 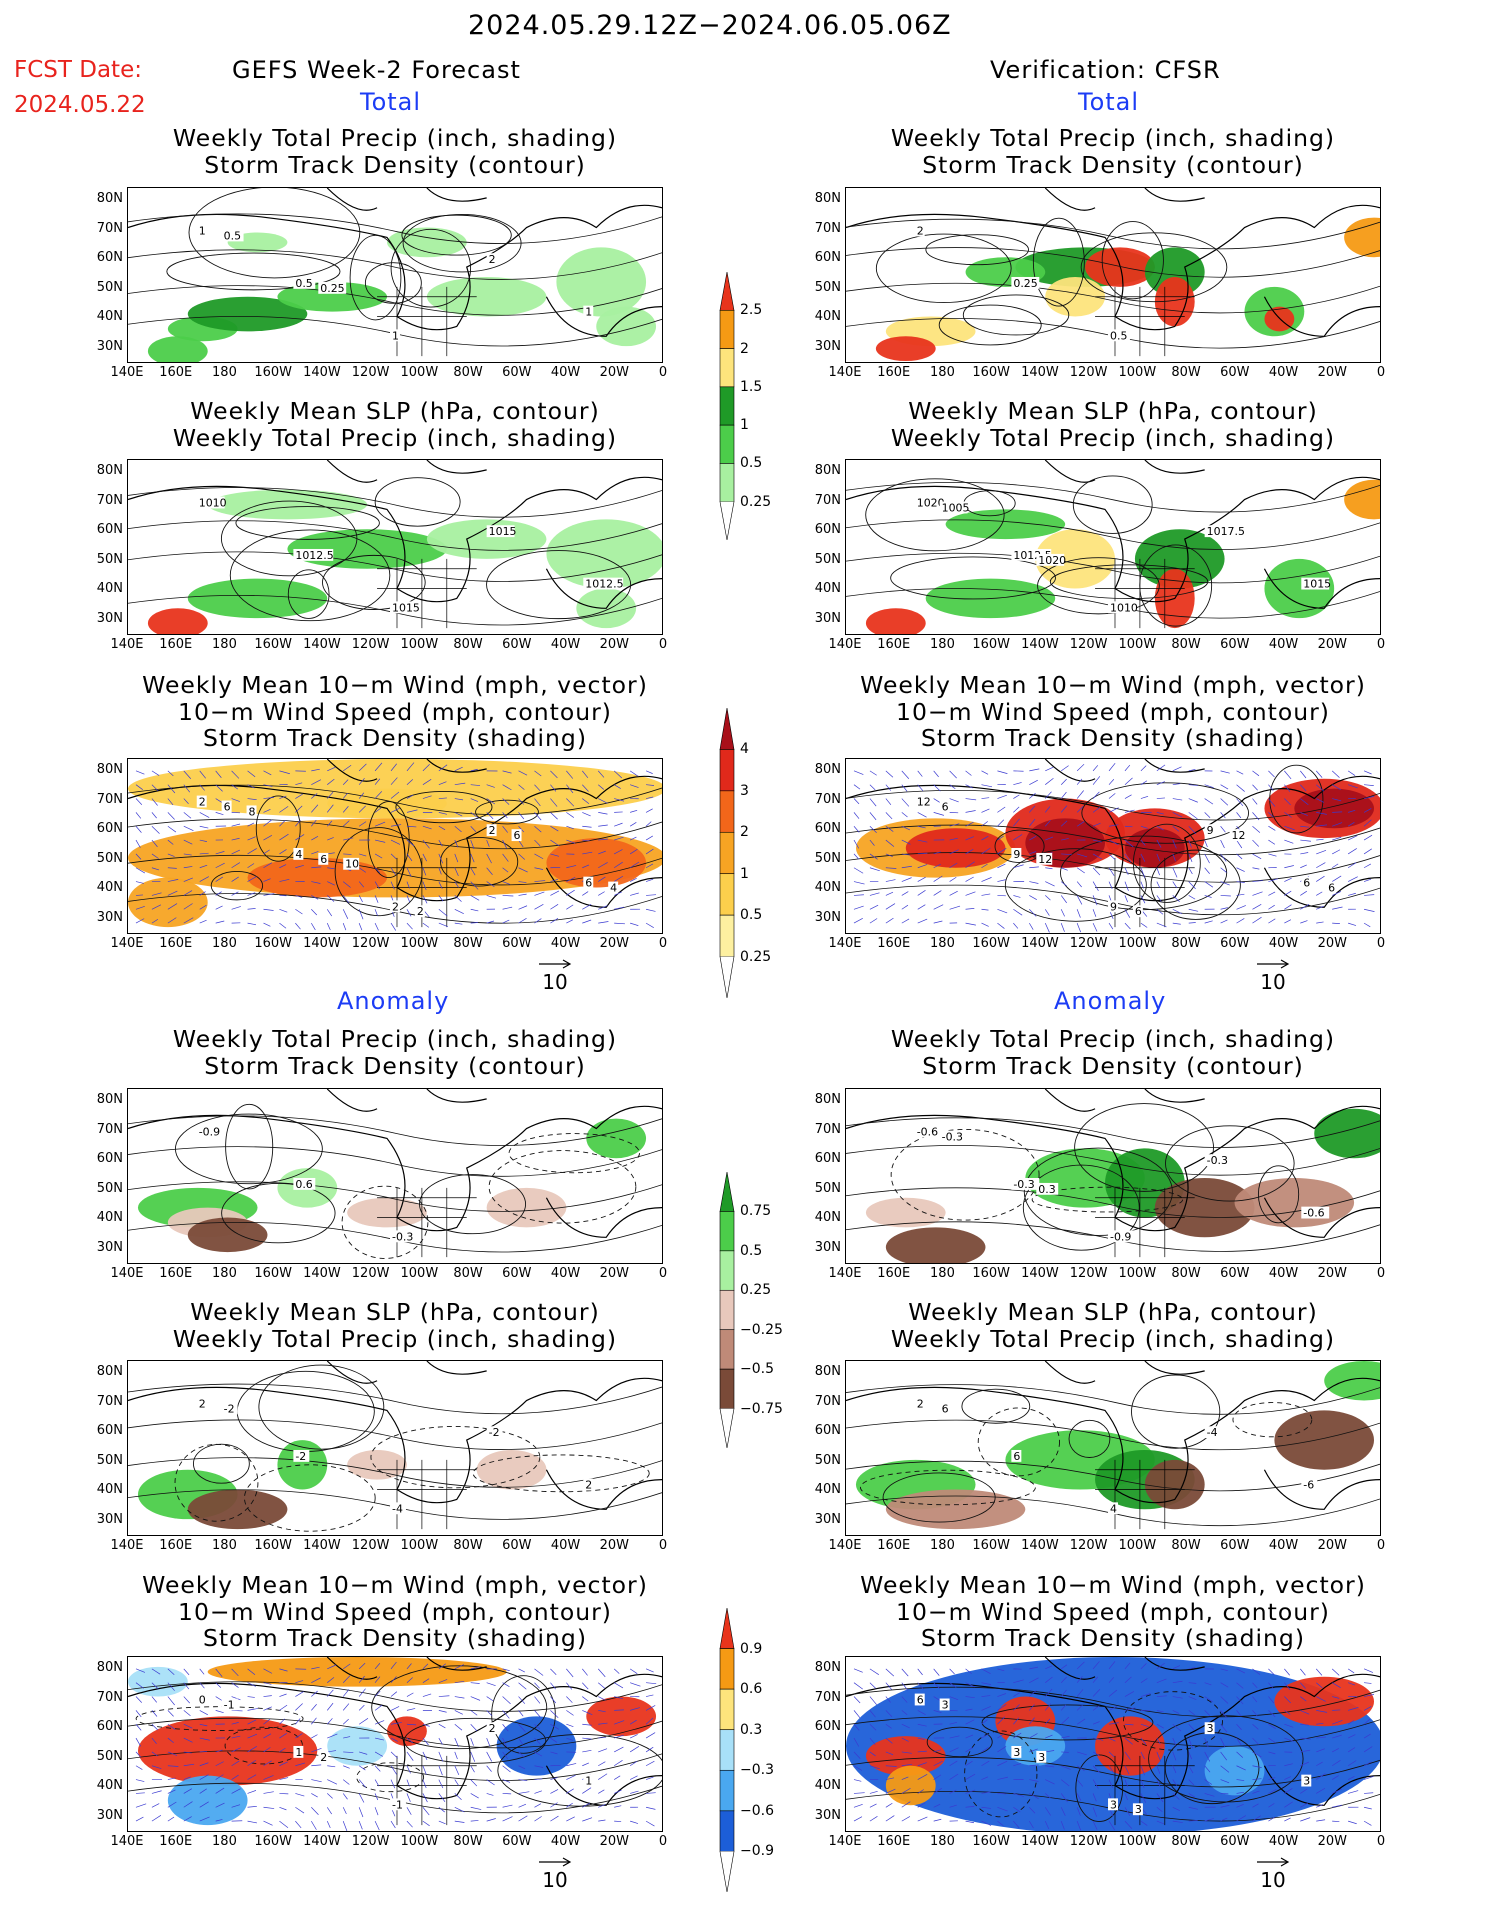 What do you see at coordinates (1045, 859) in the screenshot?
I see `contour-label: 12` at bounding box center [1045, 859].